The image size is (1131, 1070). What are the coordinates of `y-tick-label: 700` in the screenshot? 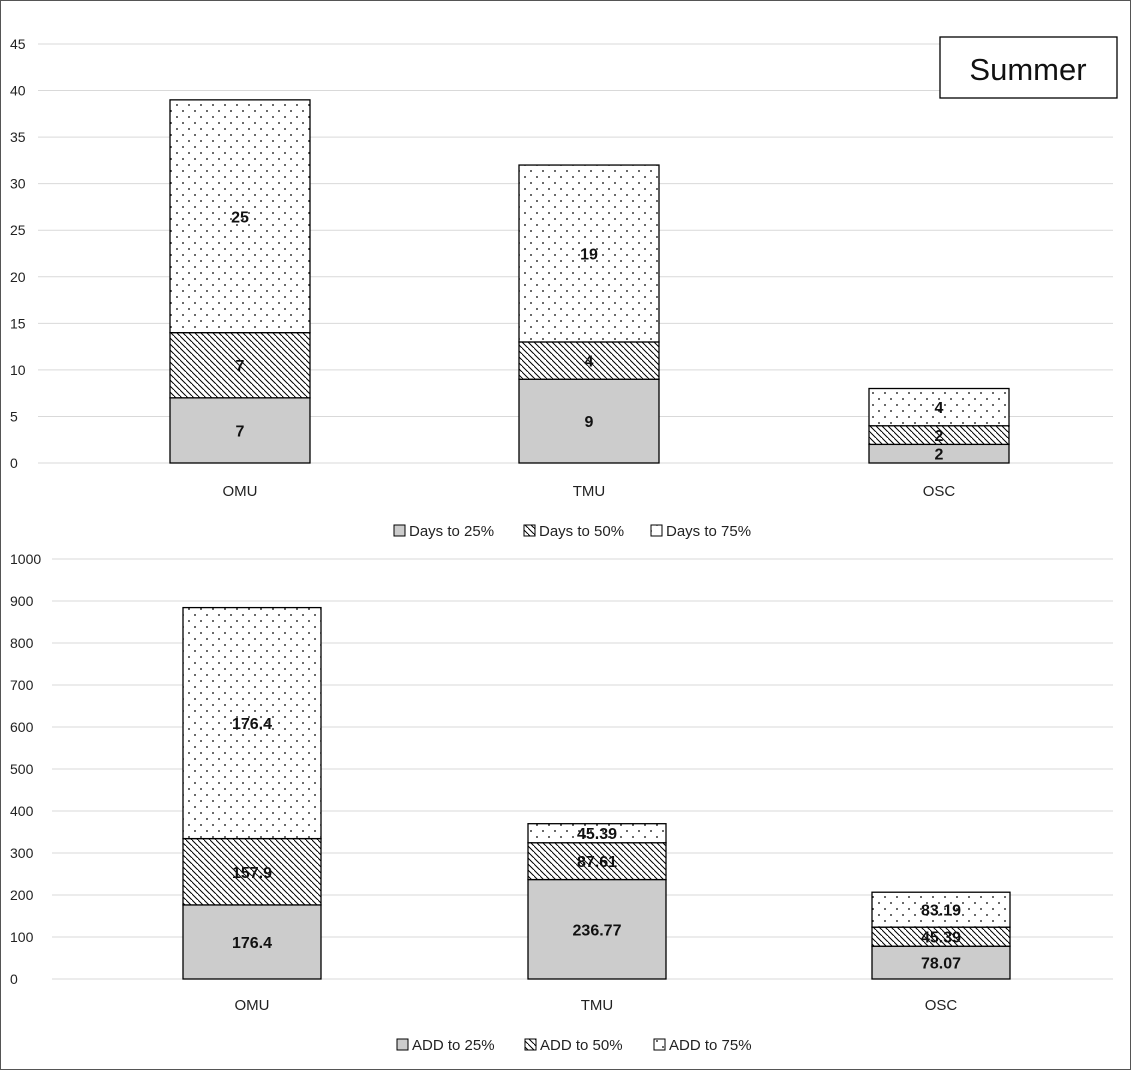 It's located at (22, 685).